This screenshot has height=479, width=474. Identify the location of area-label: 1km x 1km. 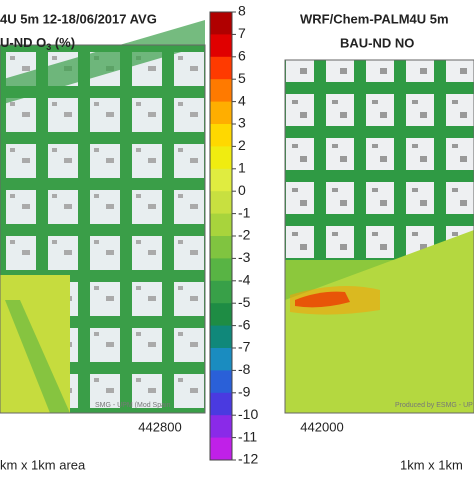
(431, 464).